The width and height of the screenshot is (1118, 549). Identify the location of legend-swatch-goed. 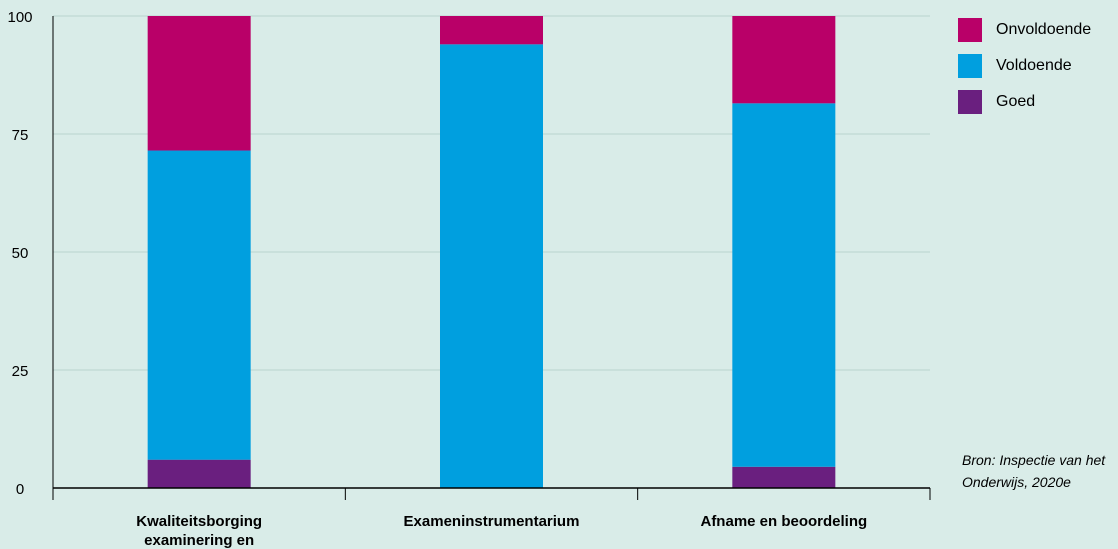
(970, 102).